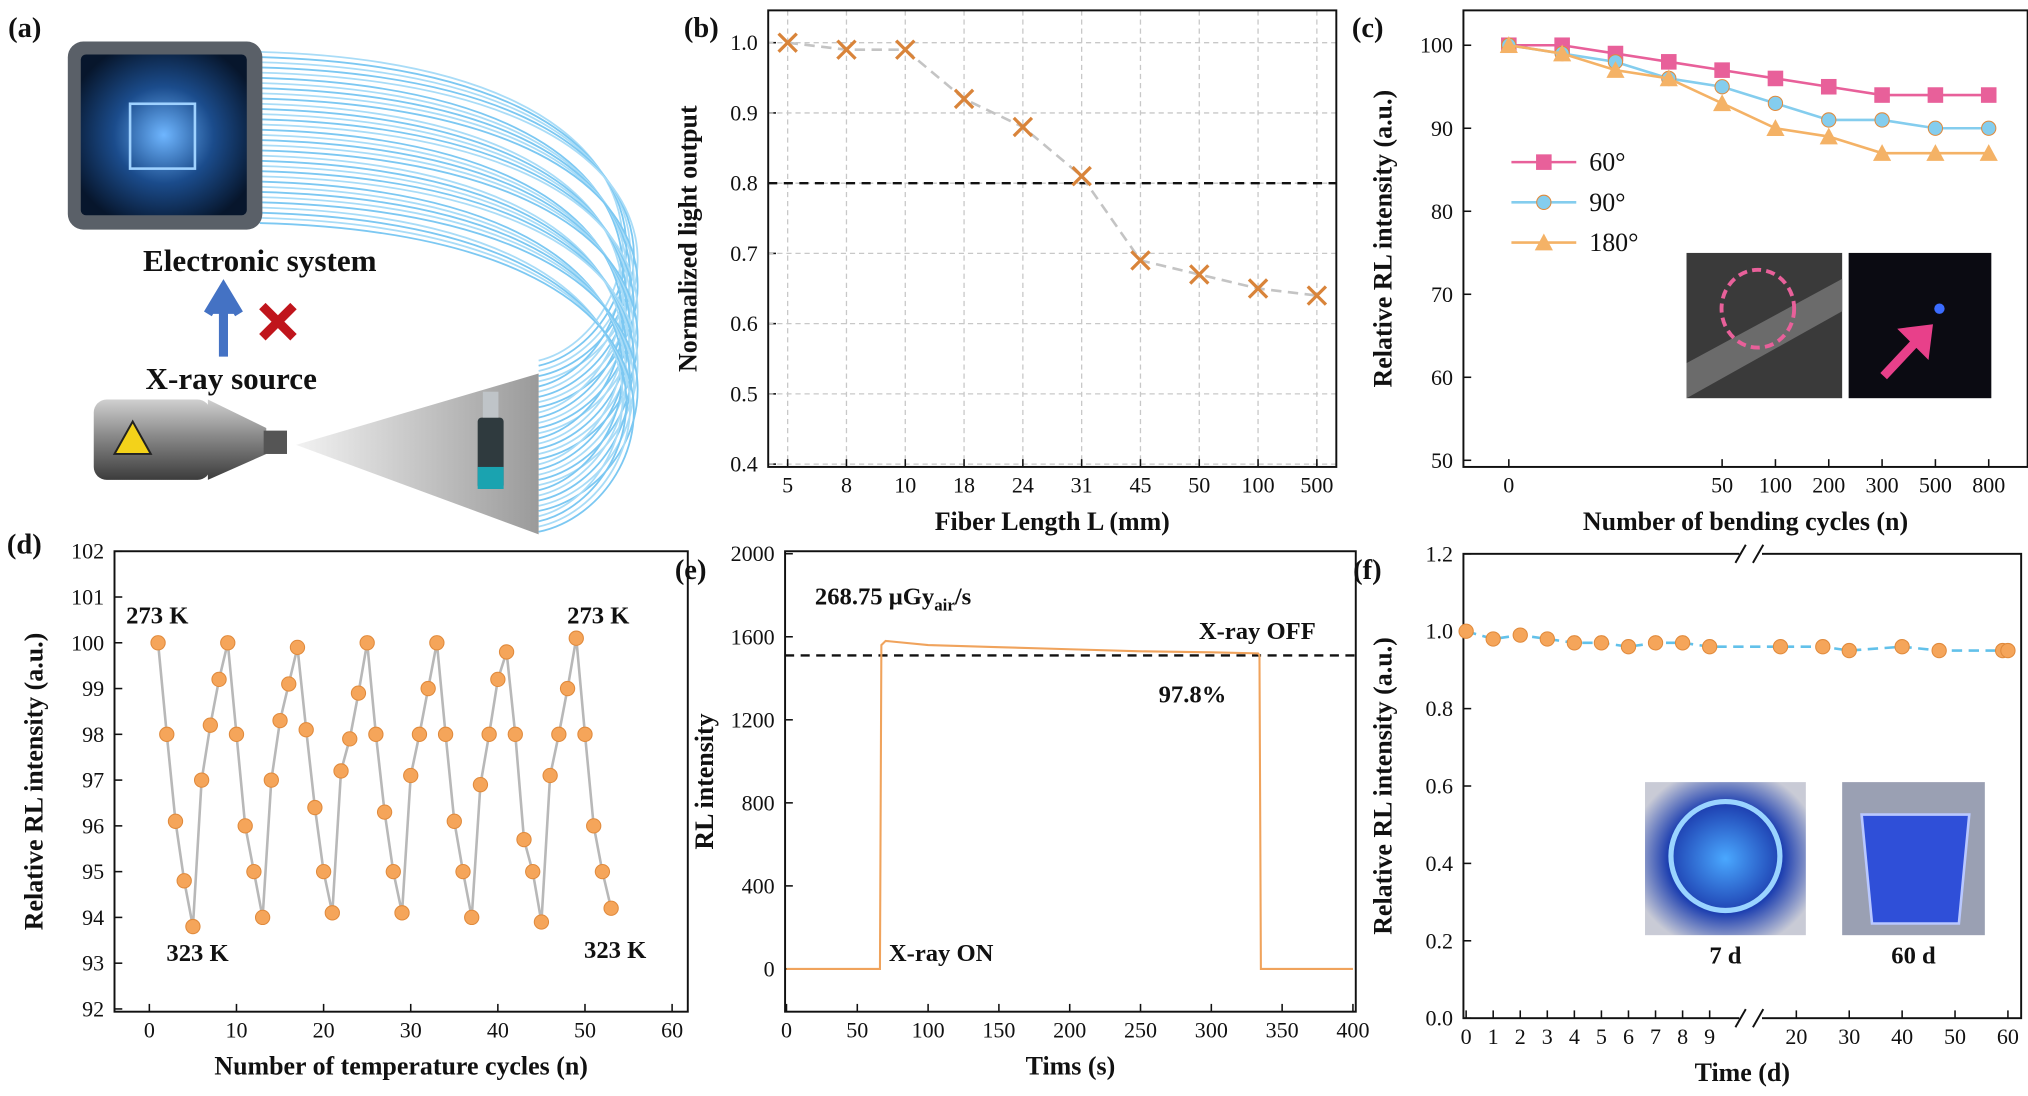 Image resolution: width=2028 pixels, height=1096 pixels. I want to click on photo, so click(1920, 325).